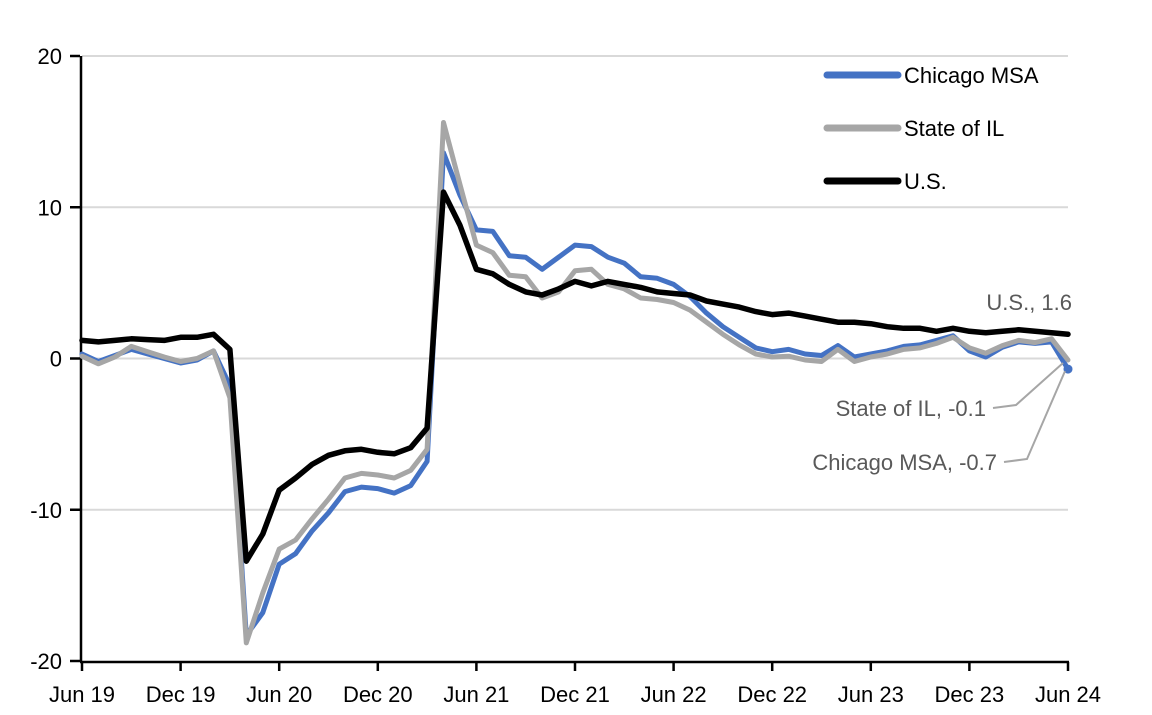  I want to click on x-tick-label: Jun 20, so click(279, 694).